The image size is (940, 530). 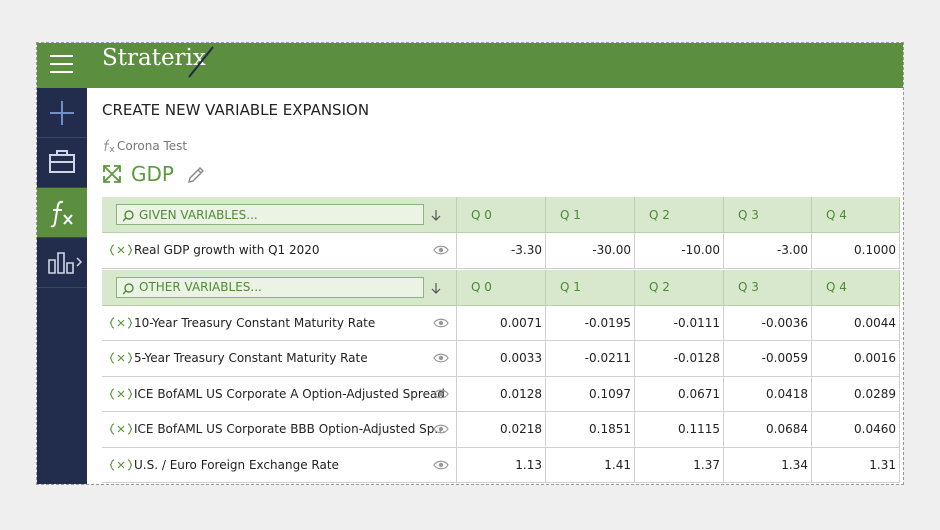 I want to click on value-cell: -3.30, so click(x=501, y=251).